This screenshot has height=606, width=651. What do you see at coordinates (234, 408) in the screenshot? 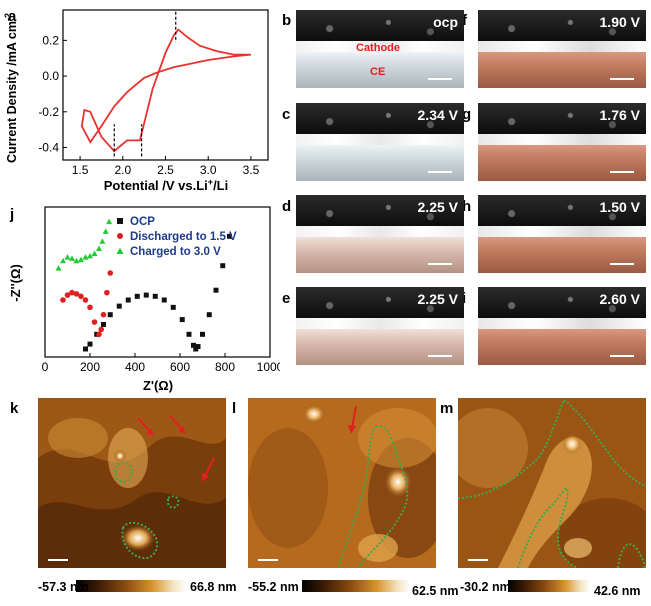
I see `panel-label-l: l` at bounding box center [234, 408].